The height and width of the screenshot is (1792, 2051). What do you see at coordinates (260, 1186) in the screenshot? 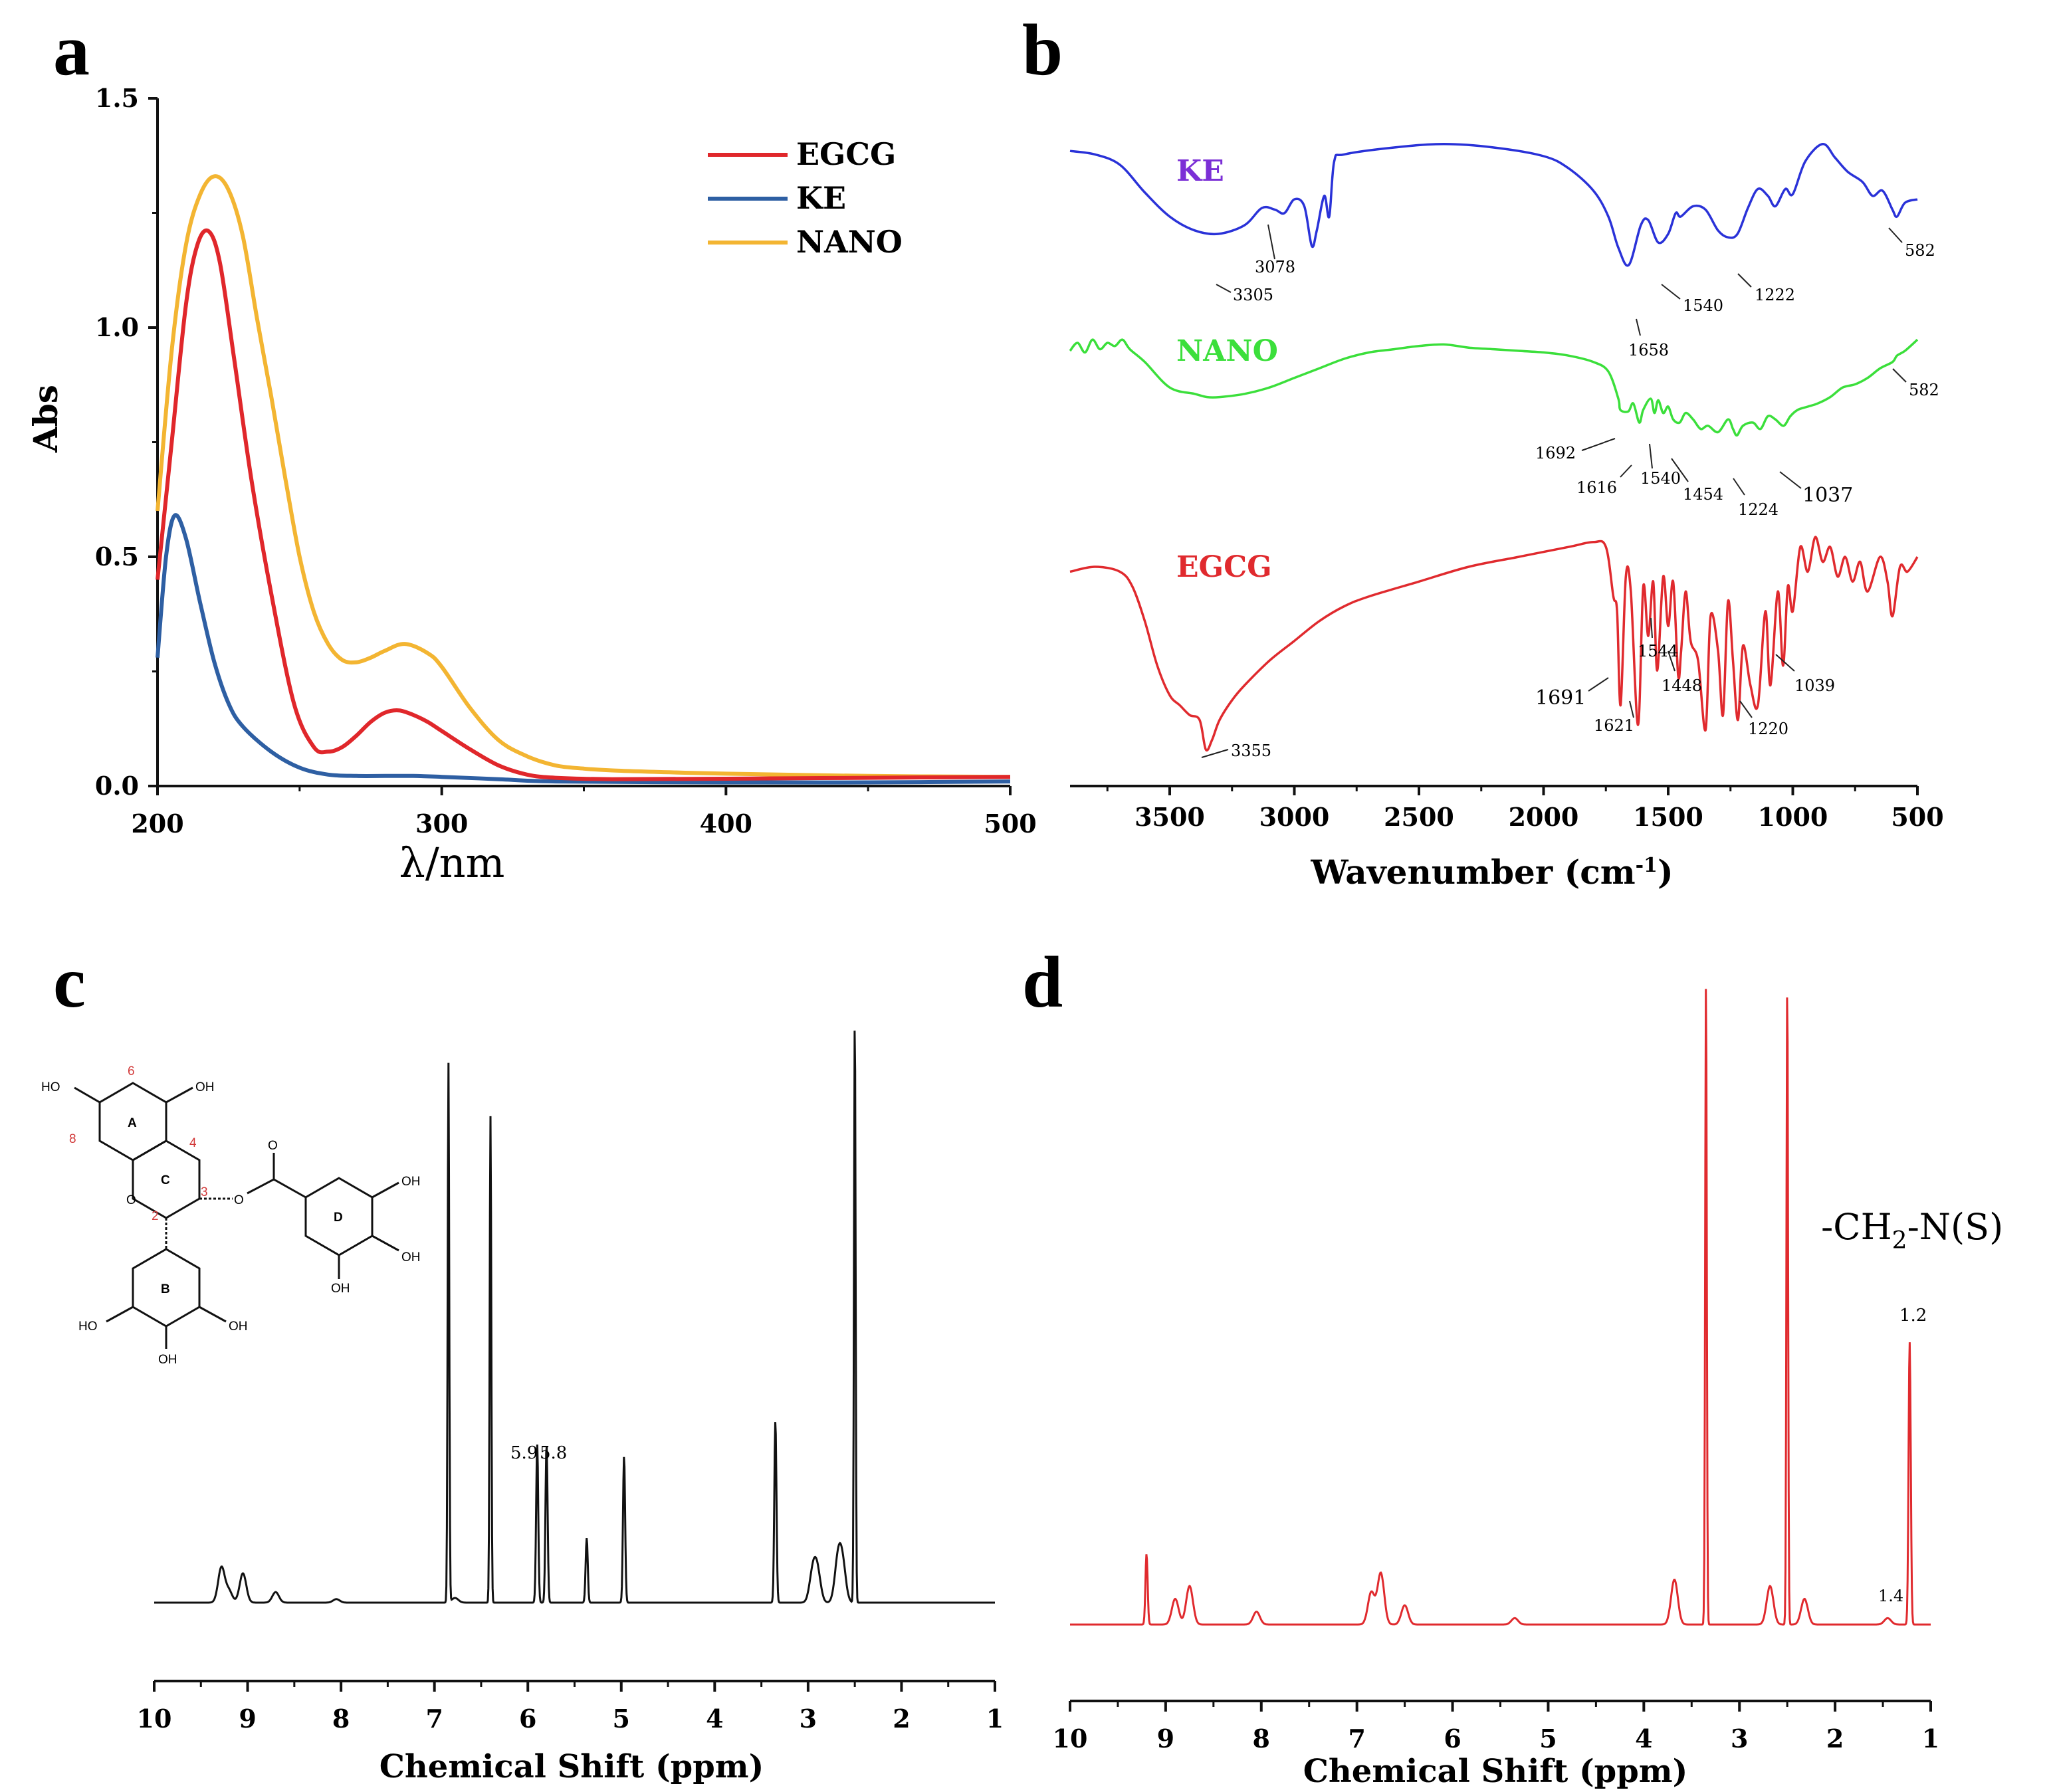
I see `bond-o-c` at bounding box center [260, 1186].